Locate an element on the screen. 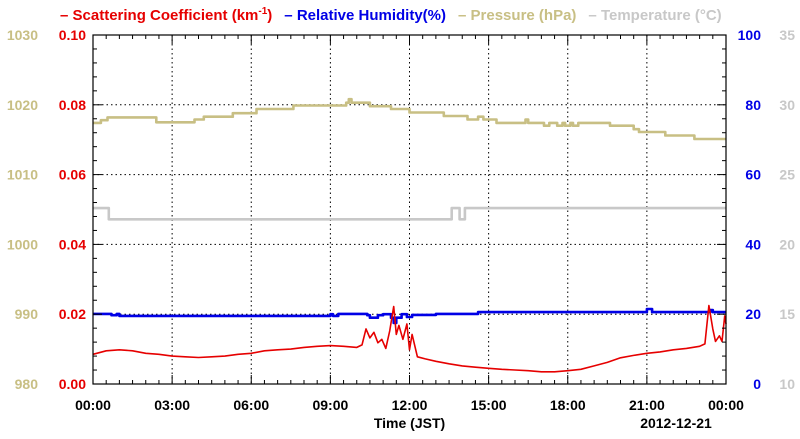 This screenshot has height=439, width=800. x-axis-title: Time (JST) is located at coordinates (409, 423).